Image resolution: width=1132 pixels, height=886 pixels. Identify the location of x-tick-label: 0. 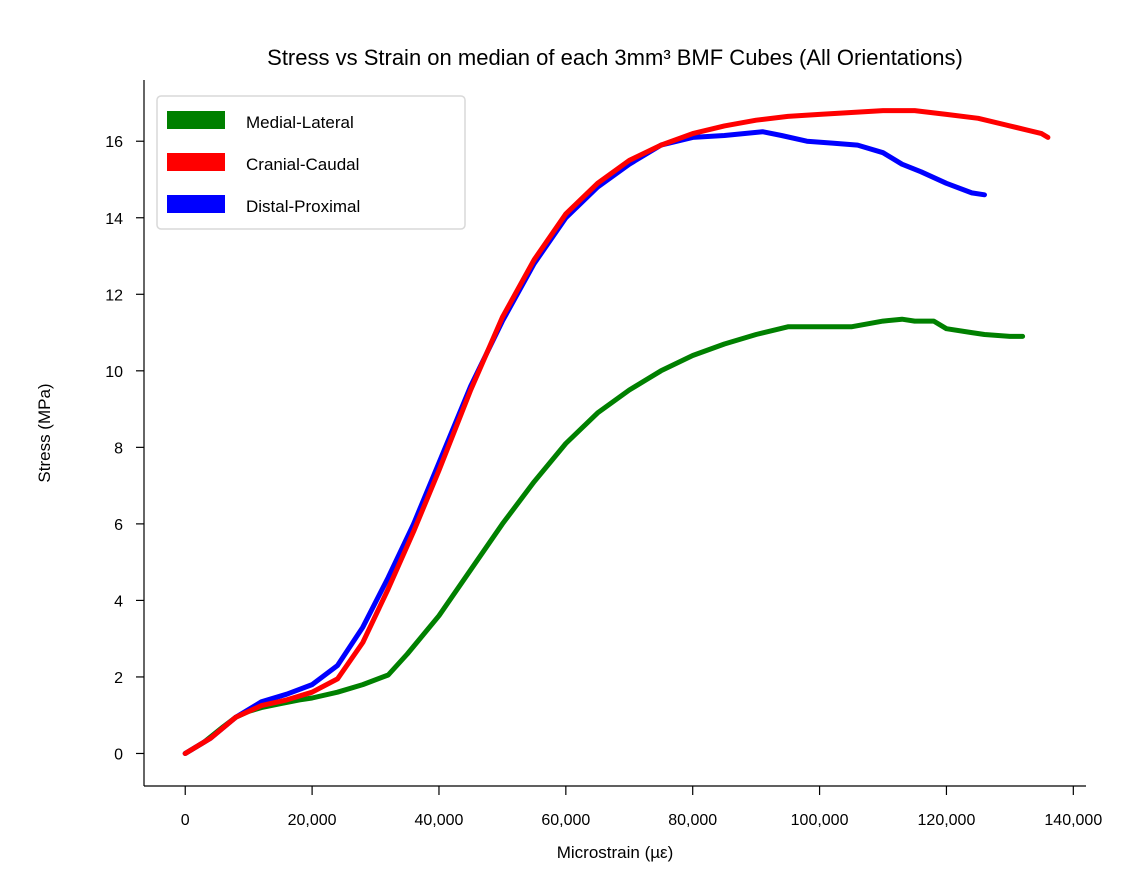
(185, 820).